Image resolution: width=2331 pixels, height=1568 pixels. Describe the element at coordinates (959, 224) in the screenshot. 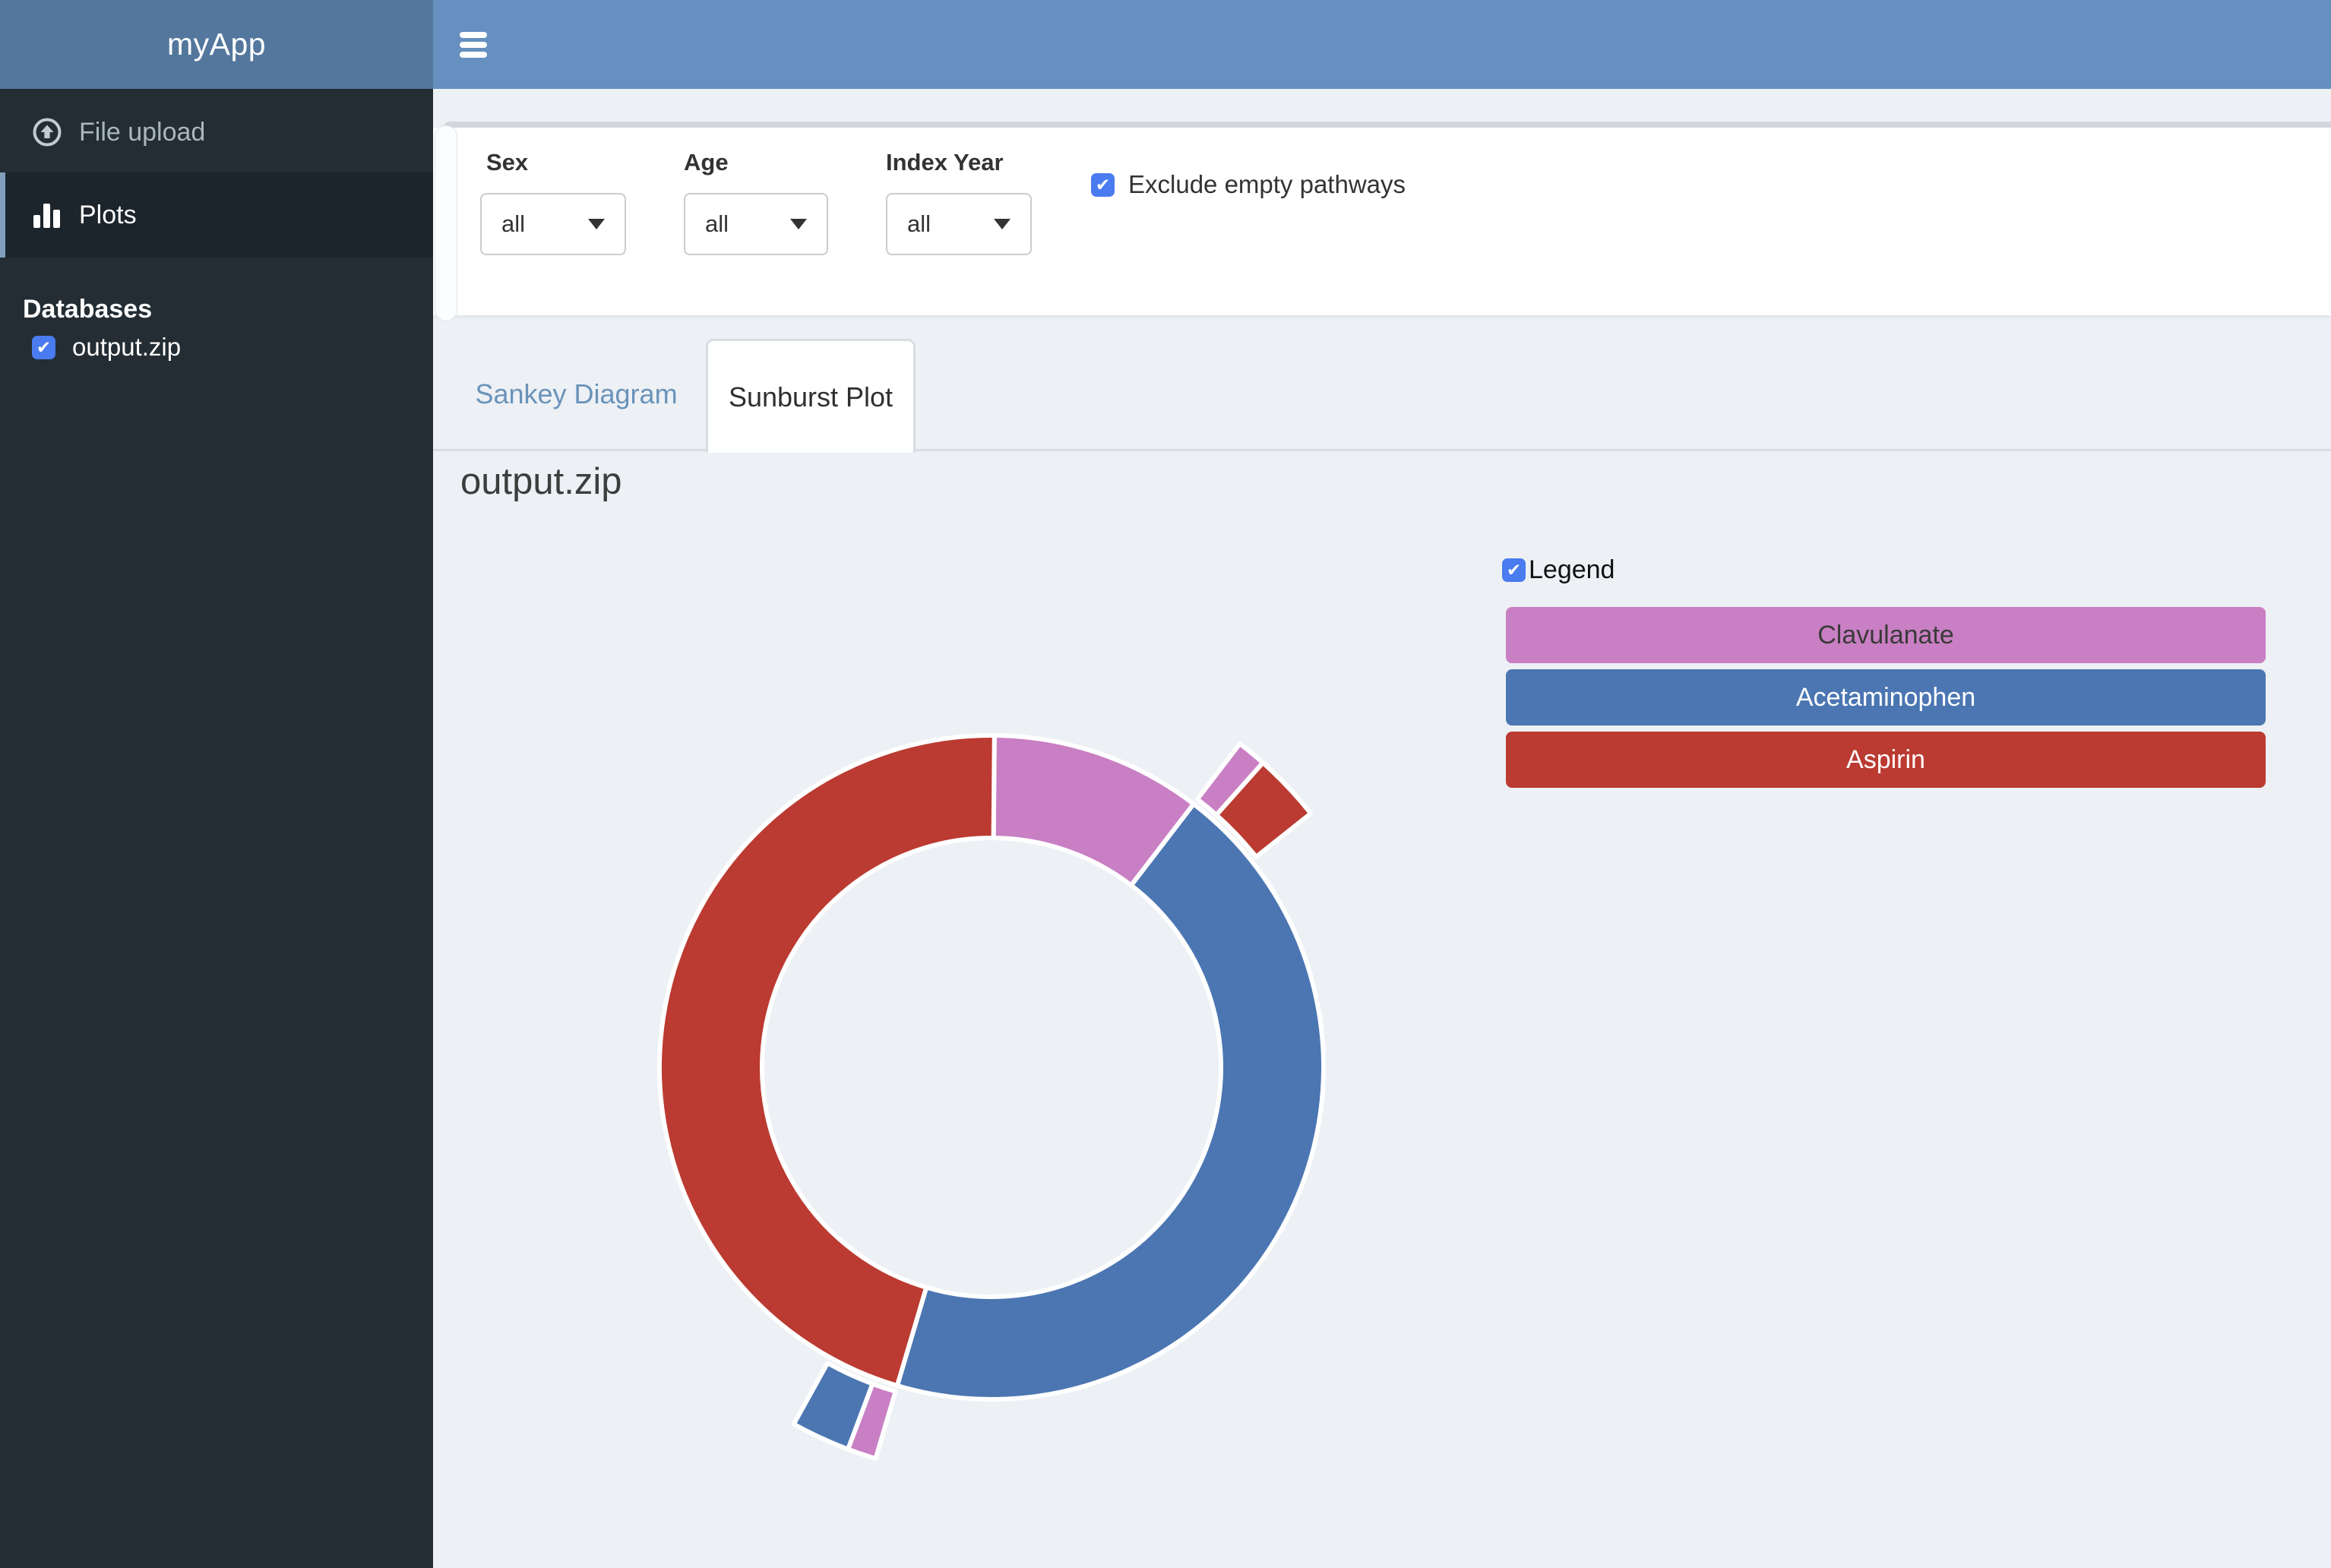

I see `index-year-select: all` at that location.